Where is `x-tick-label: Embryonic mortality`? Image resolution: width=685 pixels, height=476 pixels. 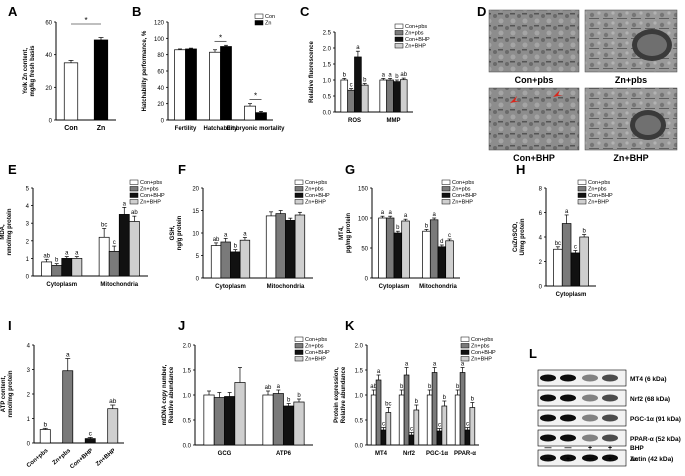 x-tick-label: Embryonic mortality is located at coordinates (255, 129).